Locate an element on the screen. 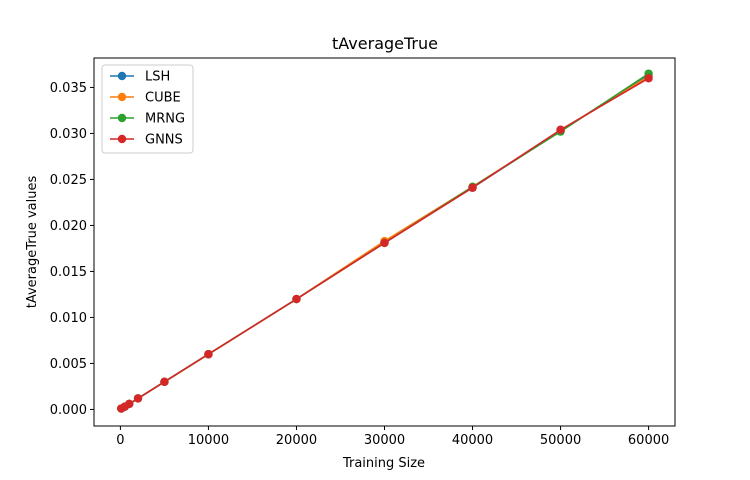 The height and width of the screenshot is (480, 750). x-tick-label: 30000 is located at coordinates (384, 440).